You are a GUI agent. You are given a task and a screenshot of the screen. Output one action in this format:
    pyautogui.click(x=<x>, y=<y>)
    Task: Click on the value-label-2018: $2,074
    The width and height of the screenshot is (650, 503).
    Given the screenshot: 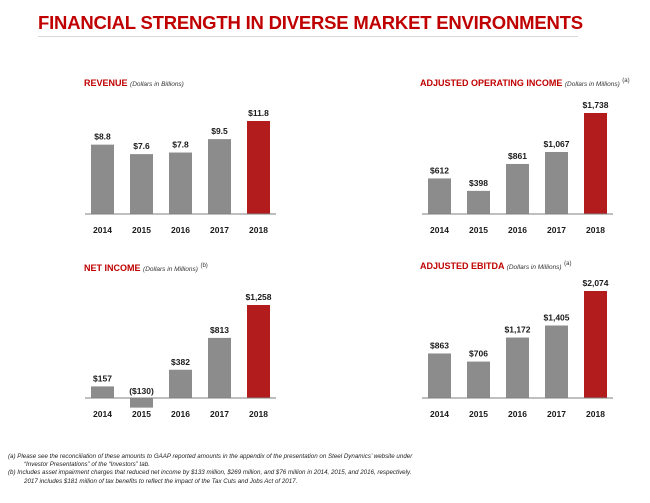 What is the action you would take?
    pyautogui.click(x=596, y=283)
    